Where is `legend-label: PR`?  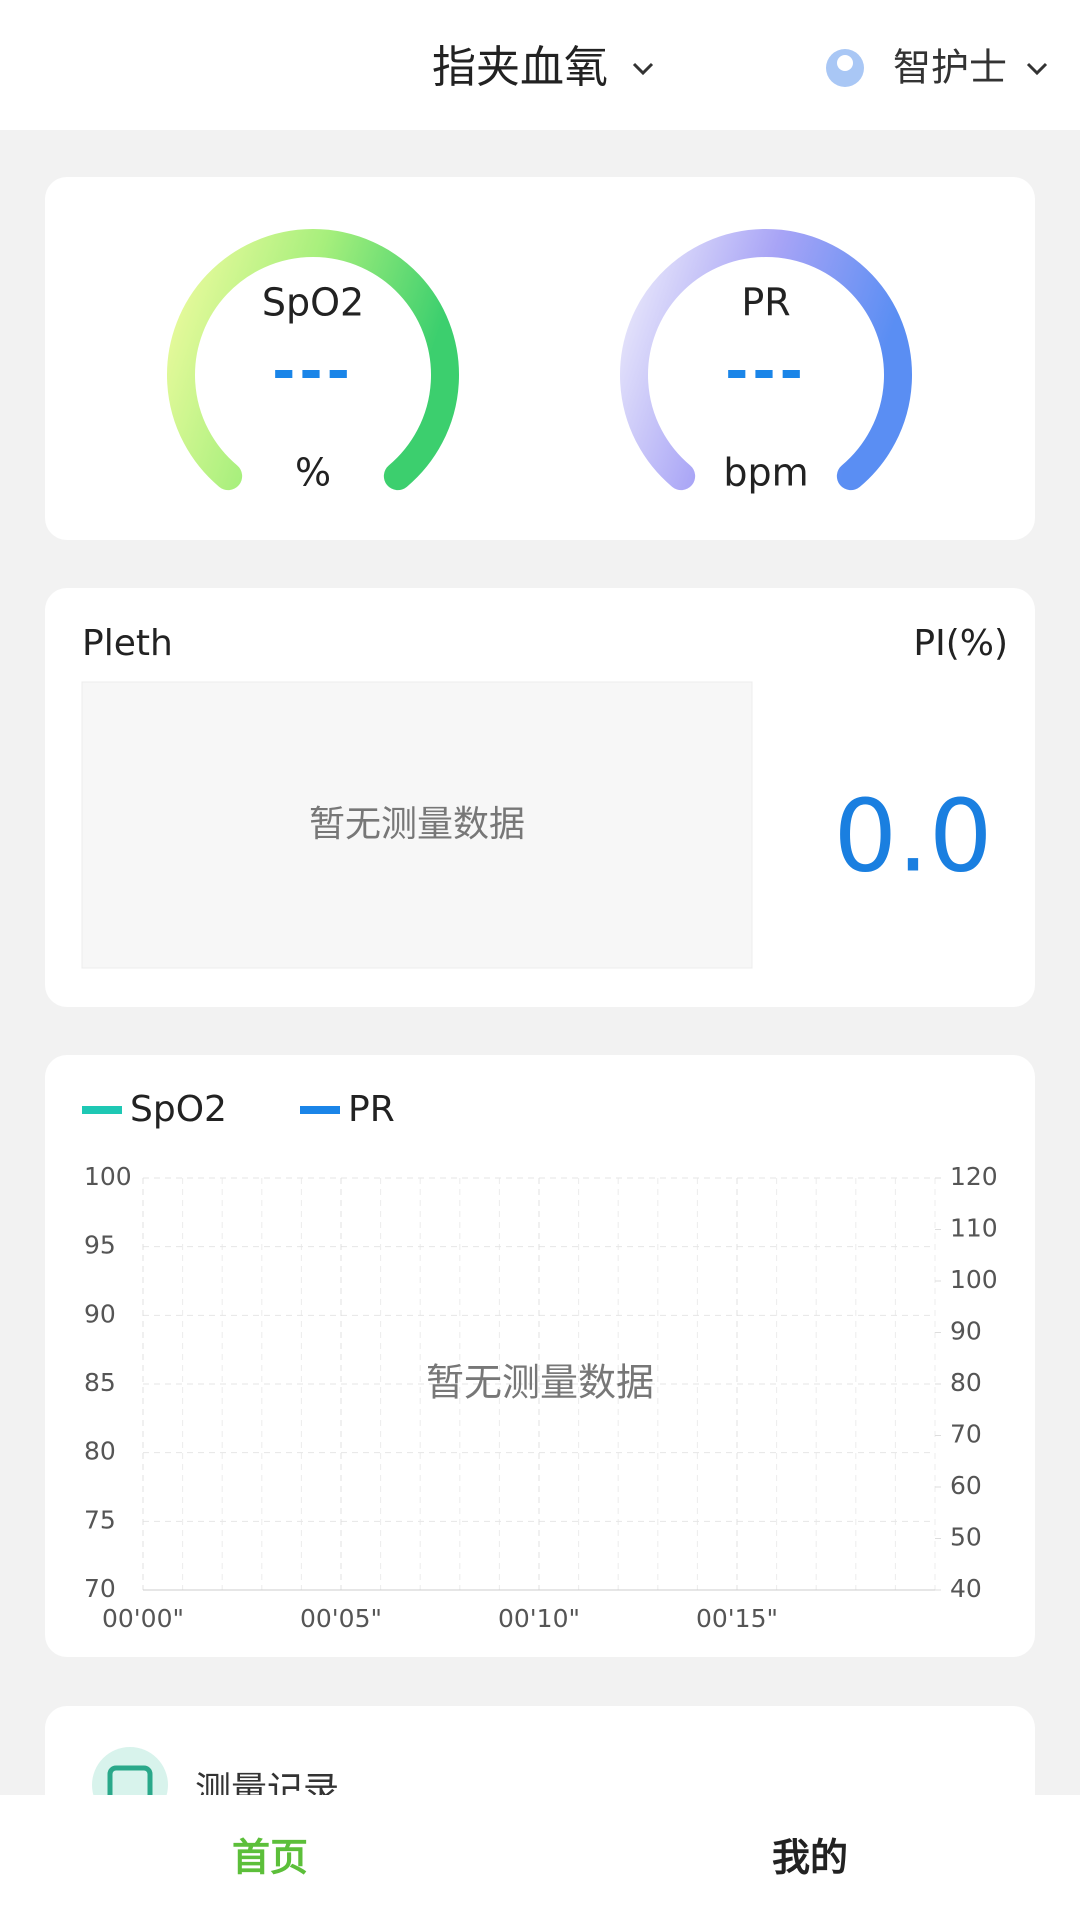
legend-label: PR is located at coordinates (371, 1109).